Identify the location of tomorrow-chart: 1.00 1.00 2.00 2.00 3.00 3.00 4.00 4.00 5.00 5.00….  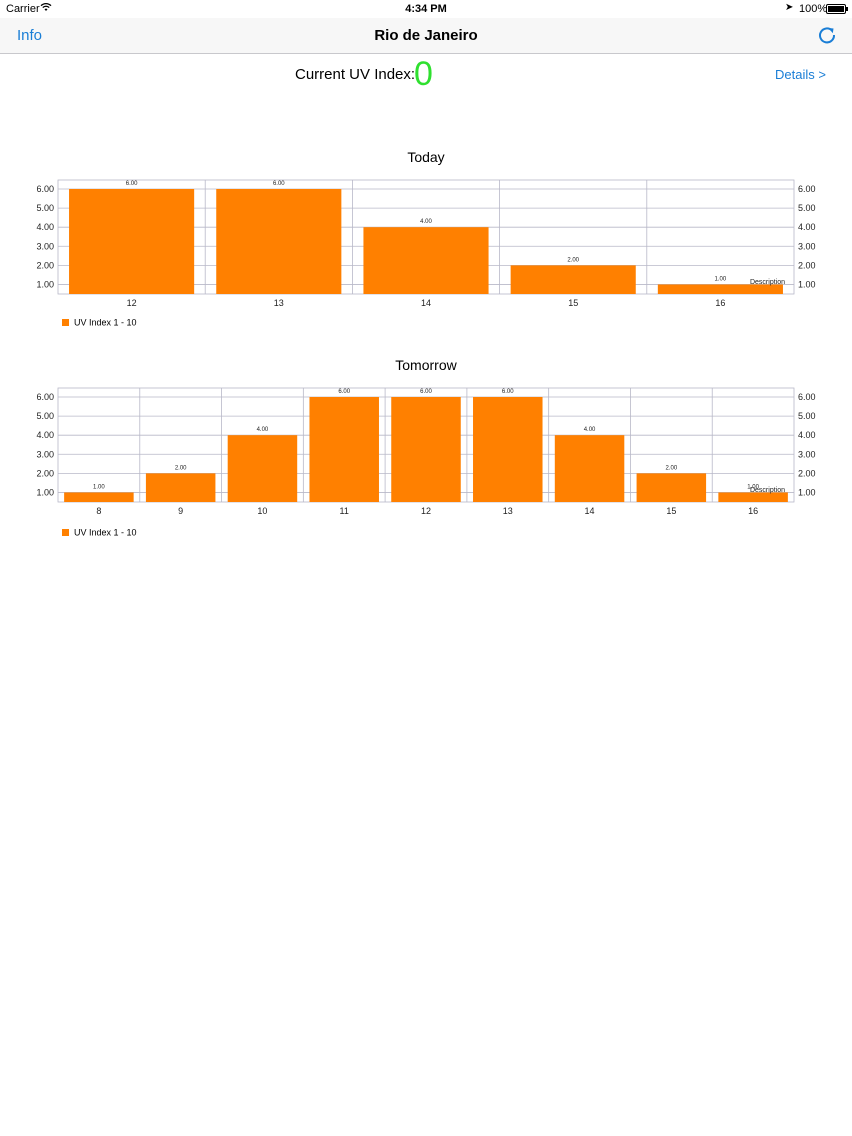
(426, 451).